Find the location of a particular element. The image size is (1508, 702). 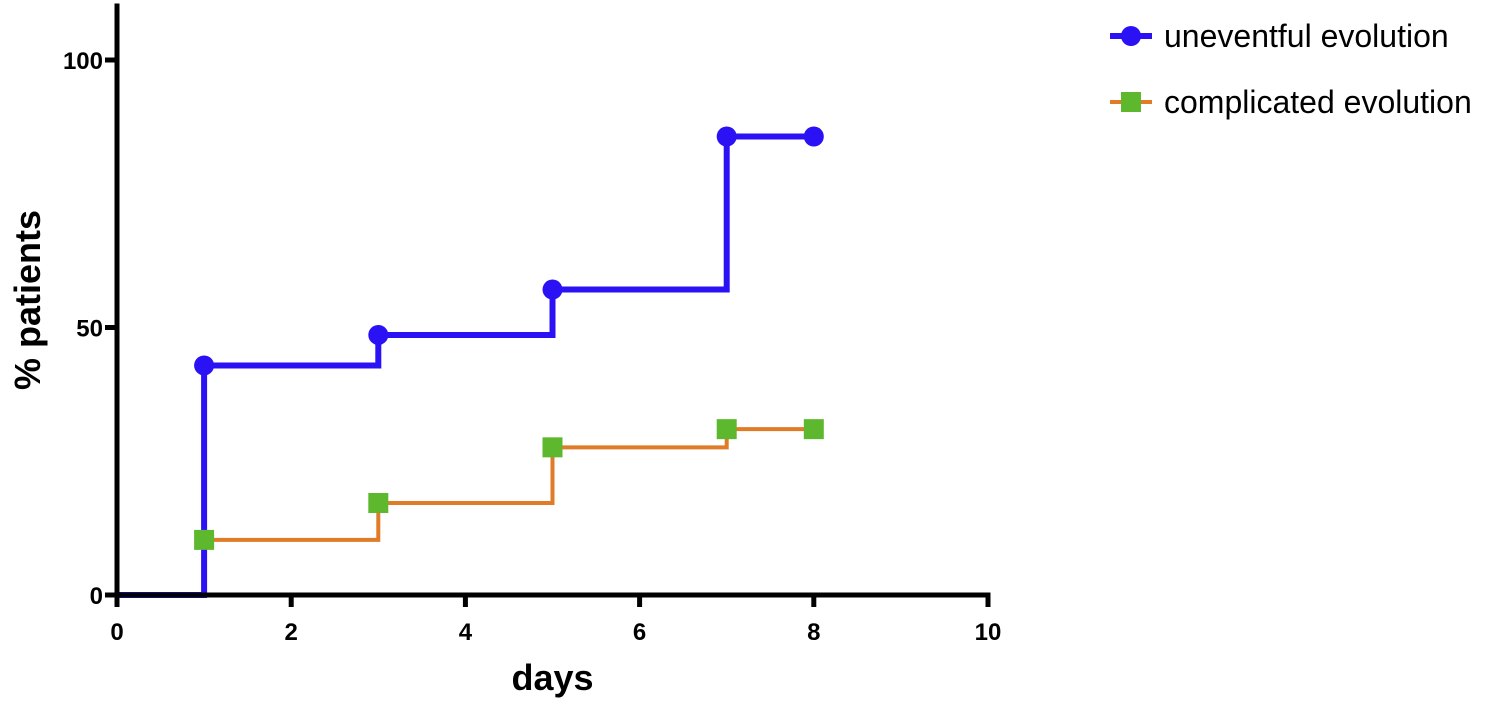

x-tick-label: 2 is located at coordinates (291, 632).